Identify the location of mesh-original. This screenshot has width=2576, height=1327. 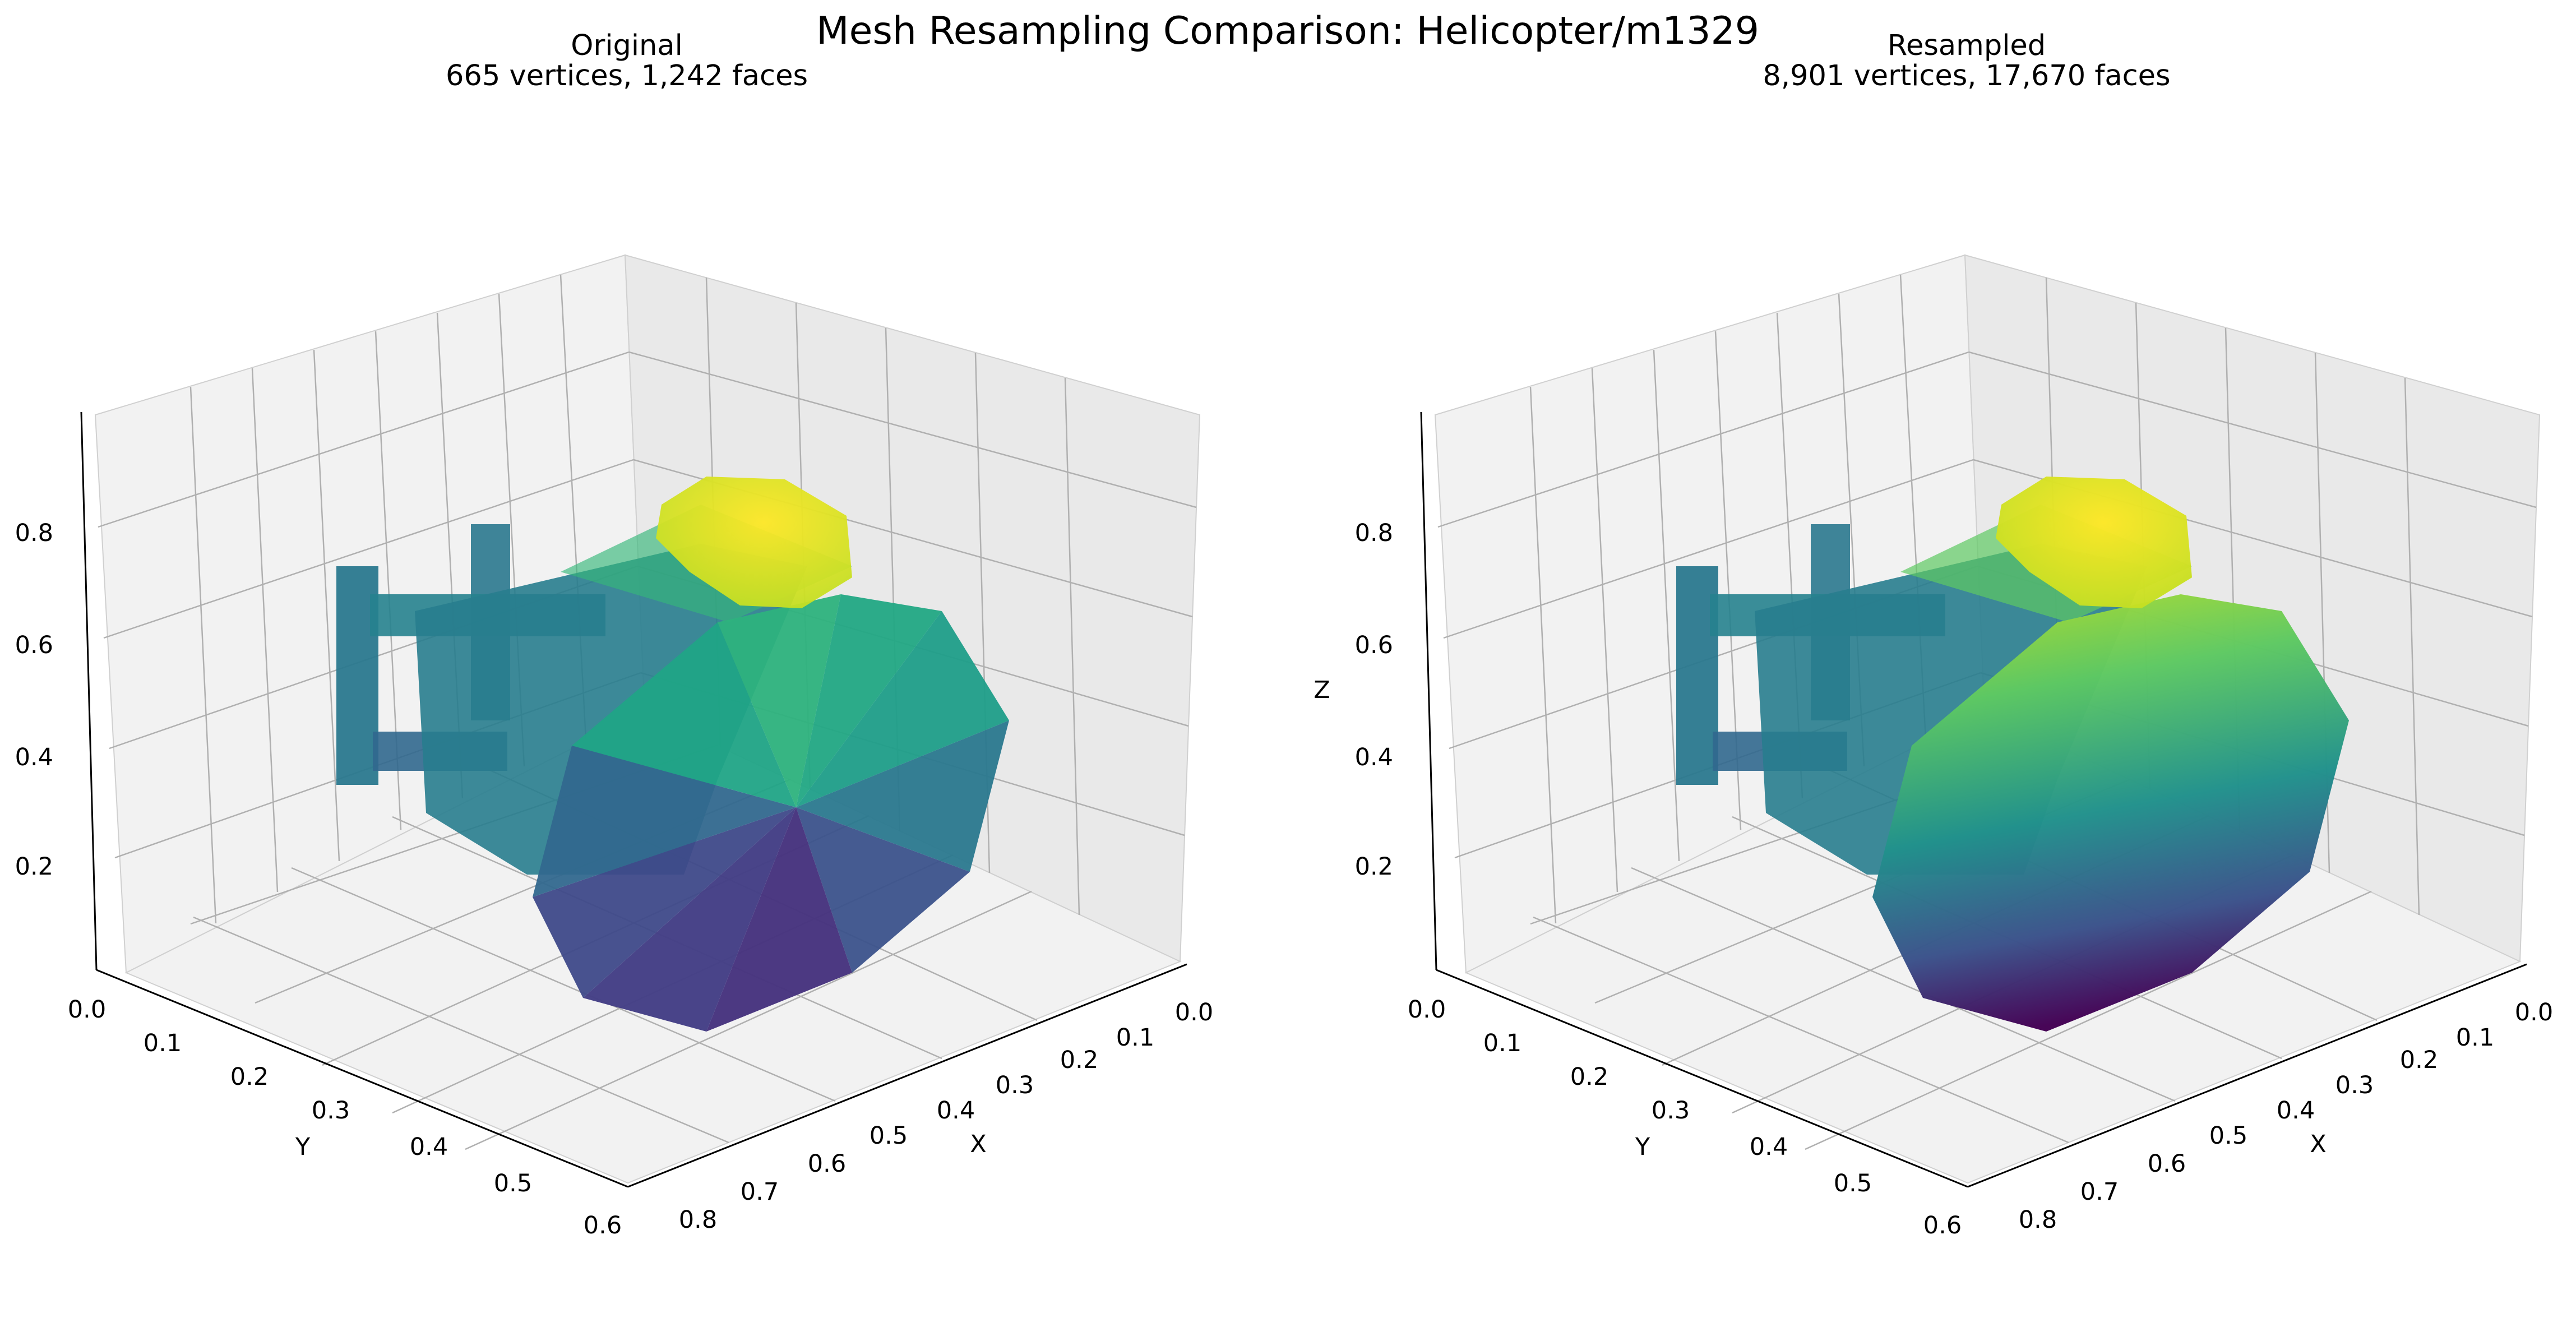
(672, 755).